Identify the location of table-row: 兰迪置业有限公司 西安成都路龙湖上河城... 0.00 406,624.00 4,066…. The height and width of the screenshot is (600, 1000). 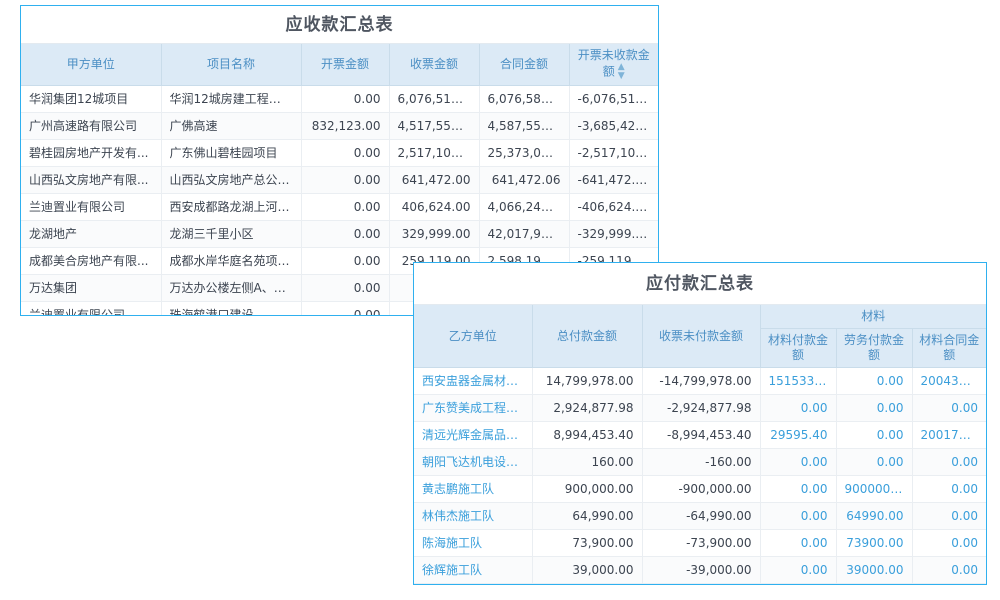
(339, 207).